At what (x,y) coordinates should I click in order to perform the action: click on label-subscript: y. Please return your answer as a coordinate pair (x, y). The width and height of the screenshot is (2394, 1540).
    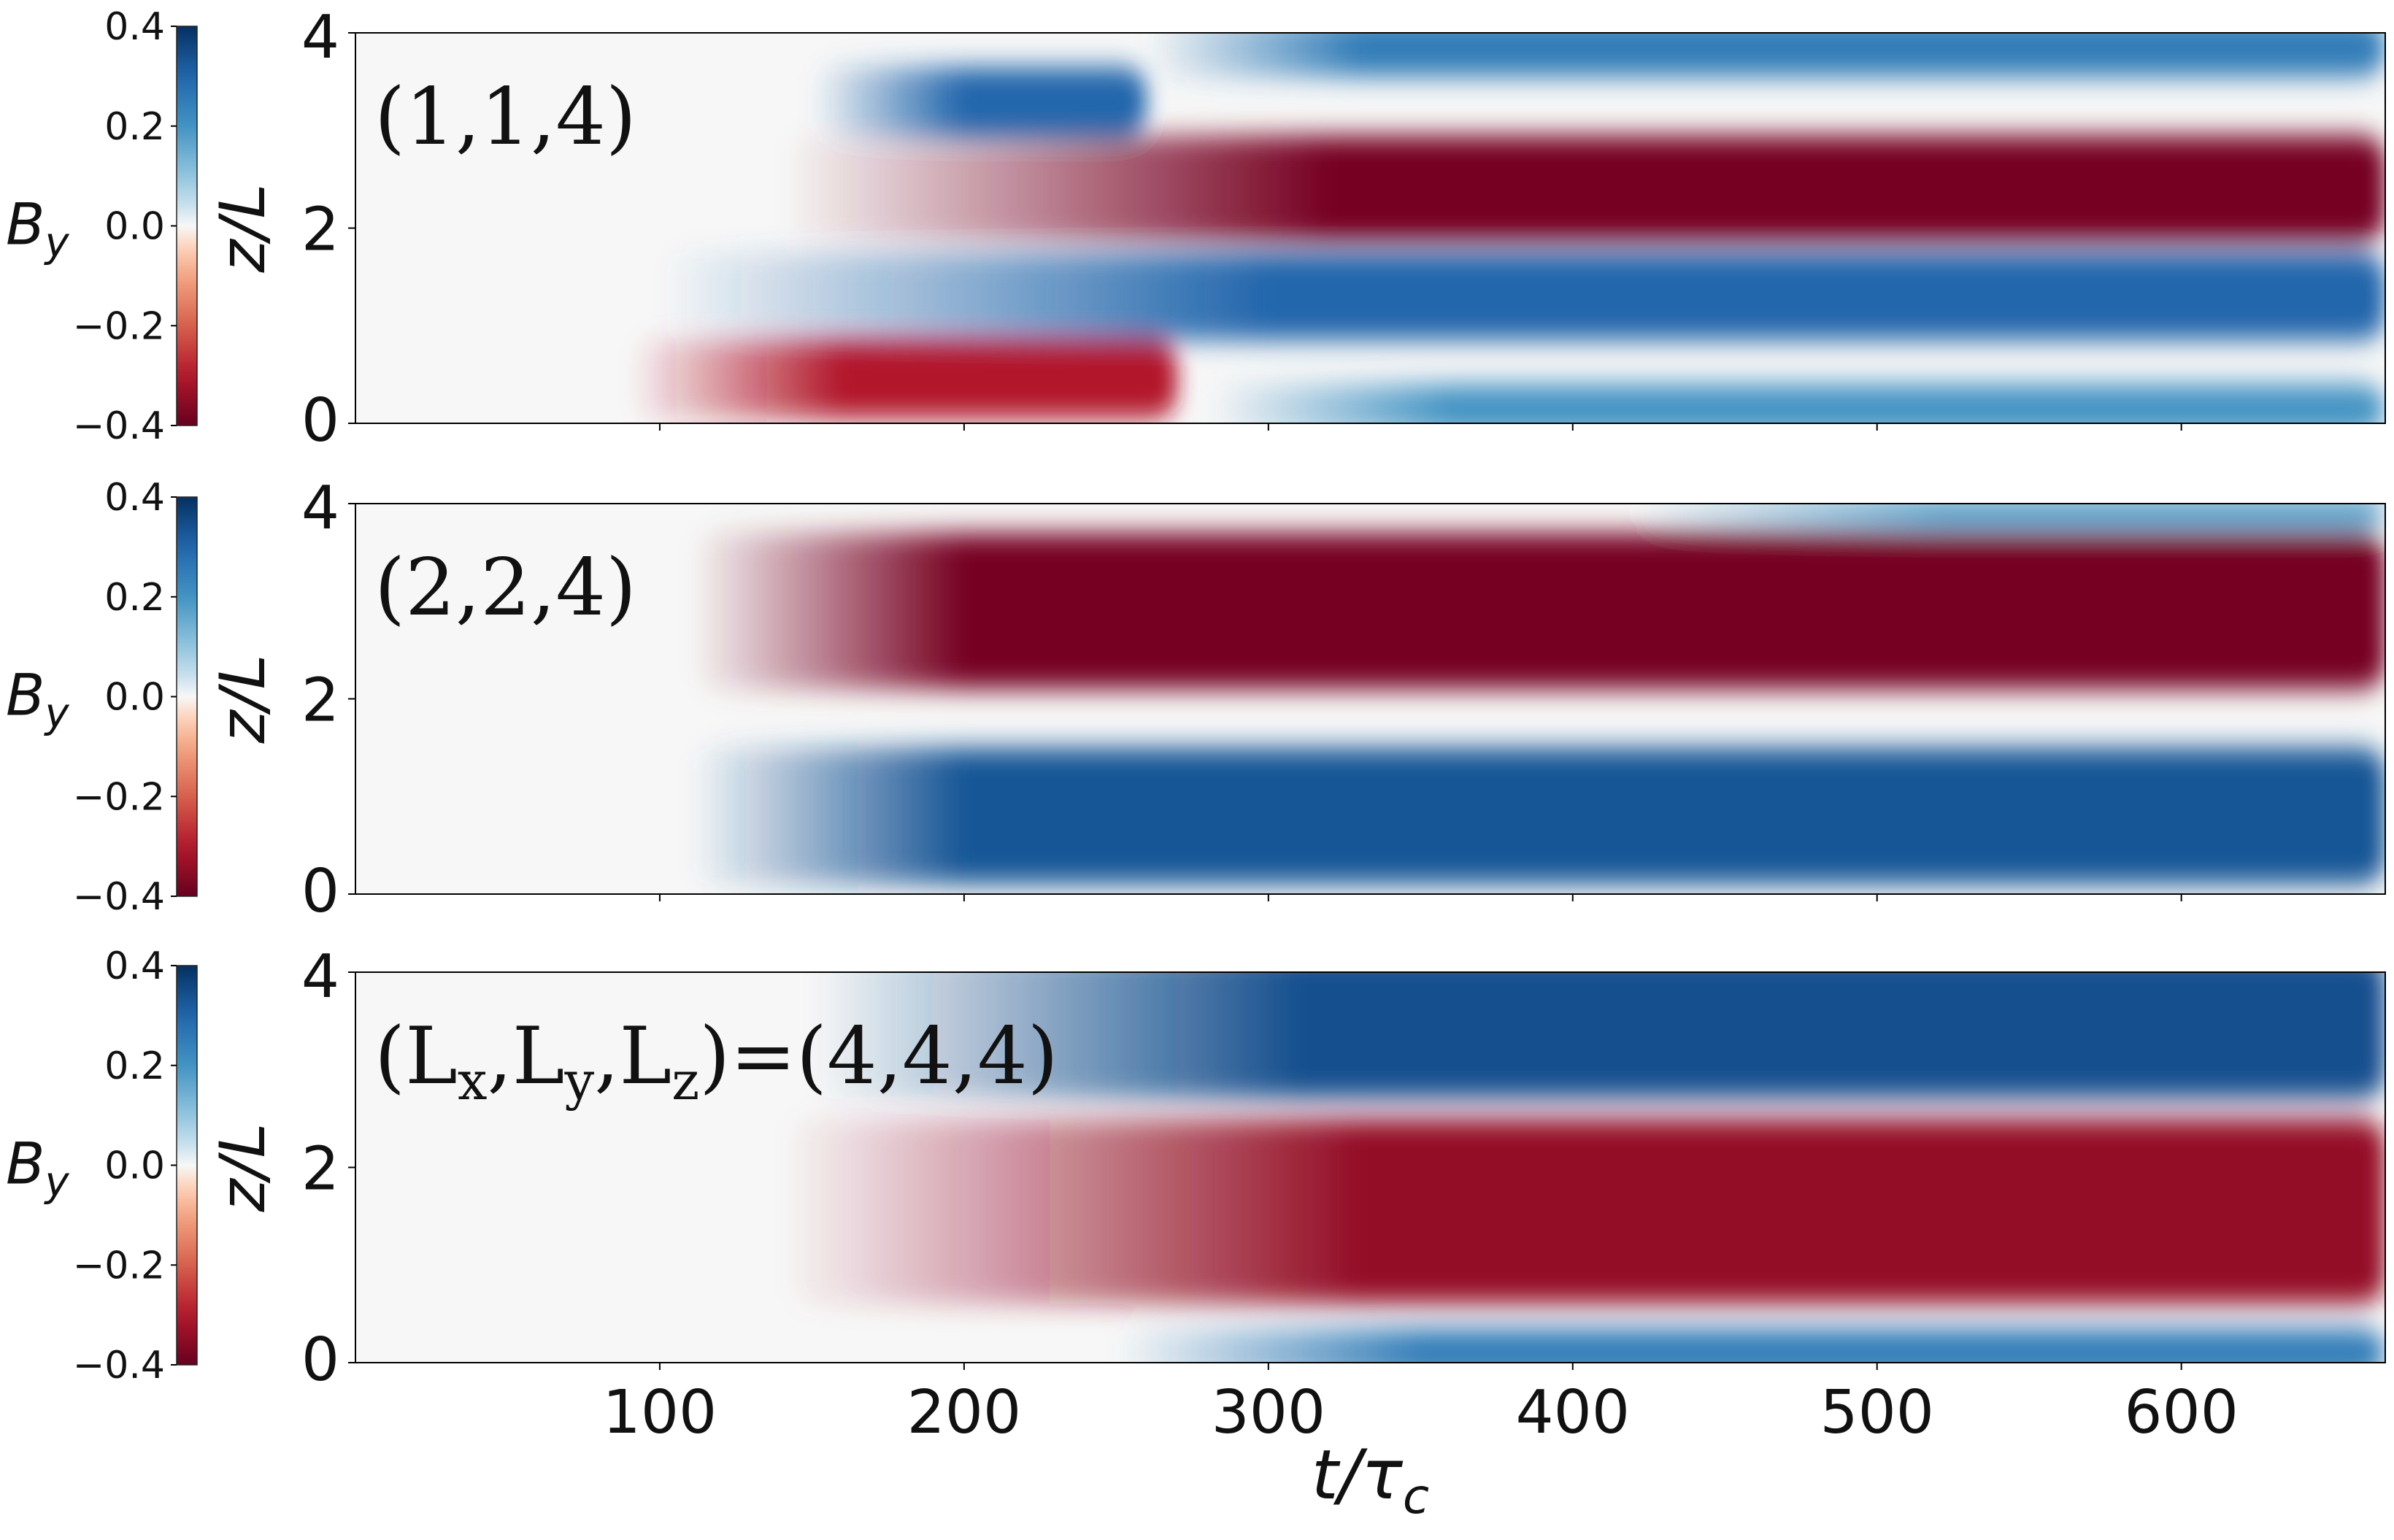
    Looking at the image, I should click on (579, 1081).